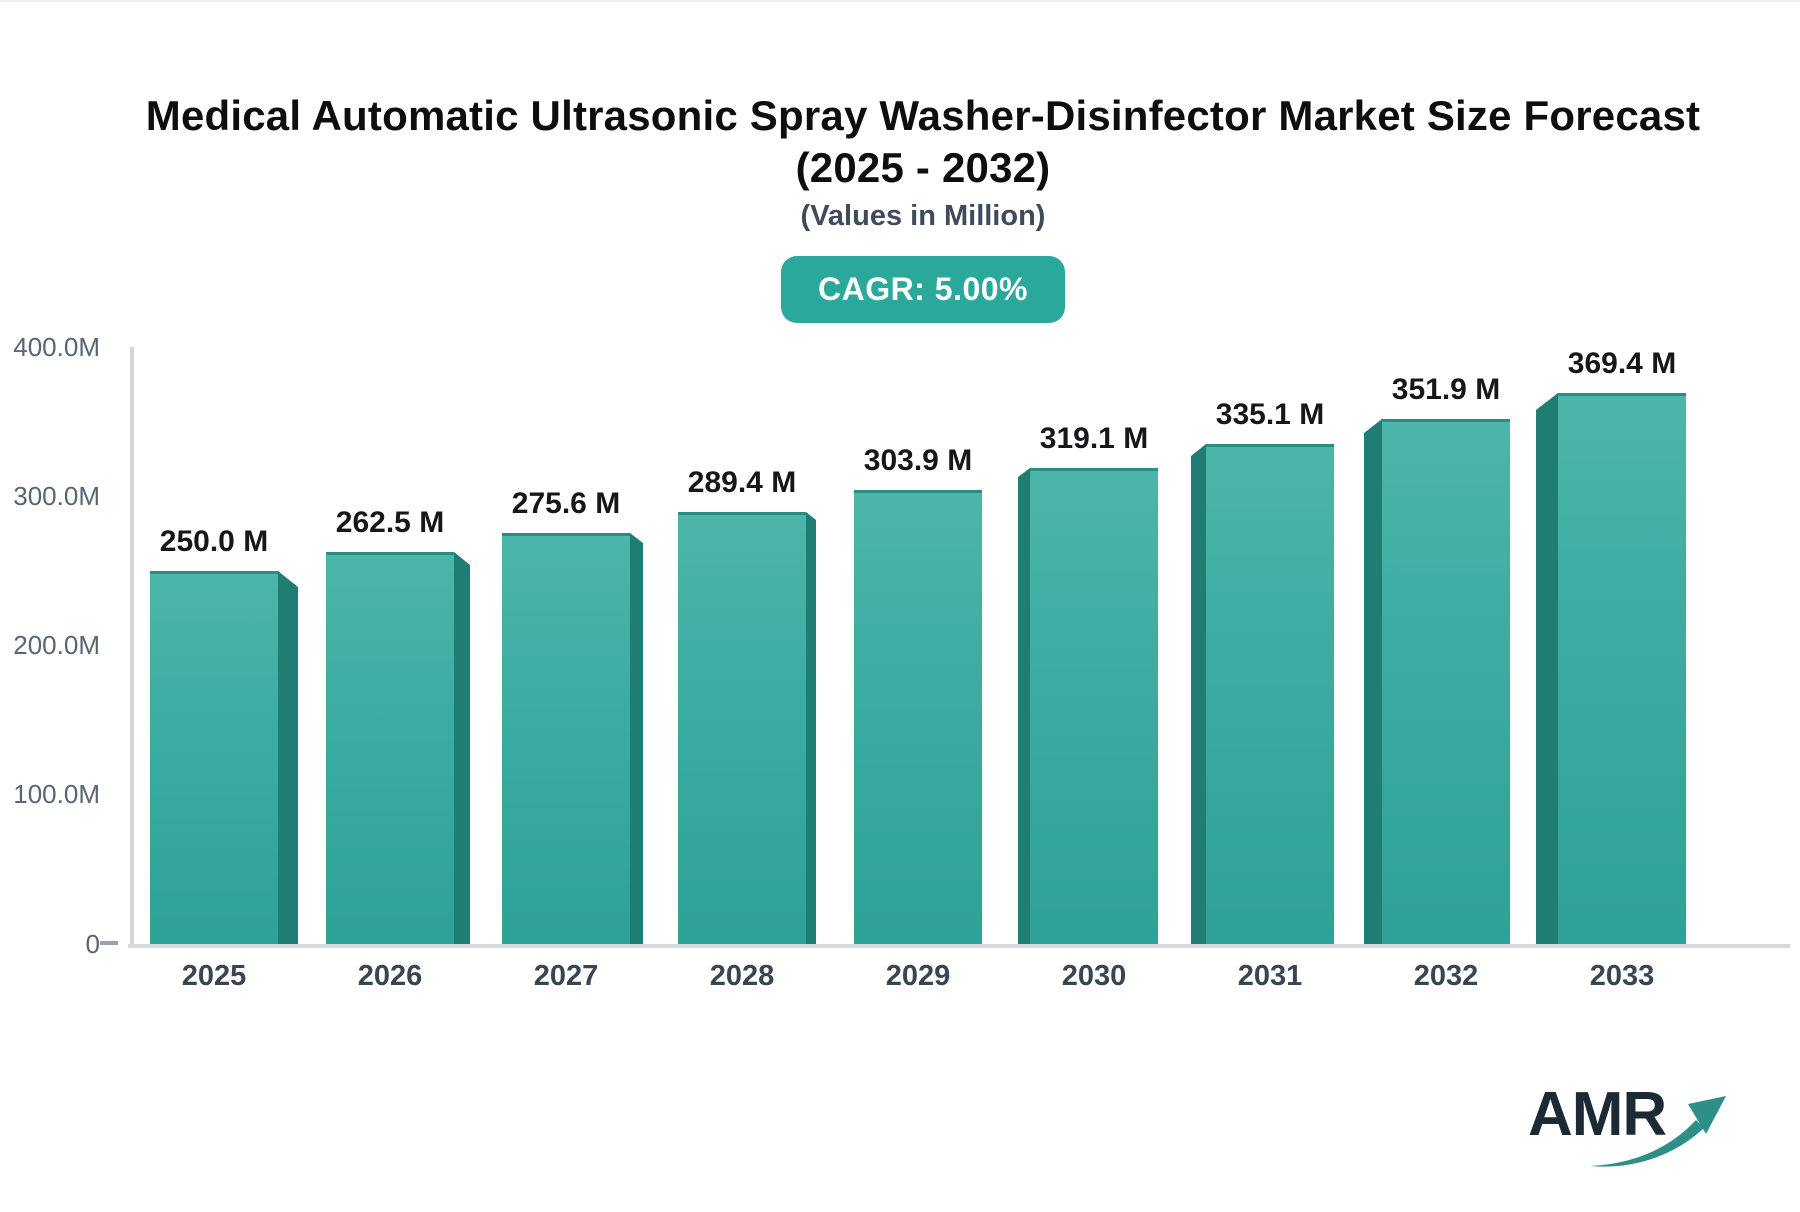 The image size is (1800, 1212). I want to click on bar-2031, so click(1270, 694).